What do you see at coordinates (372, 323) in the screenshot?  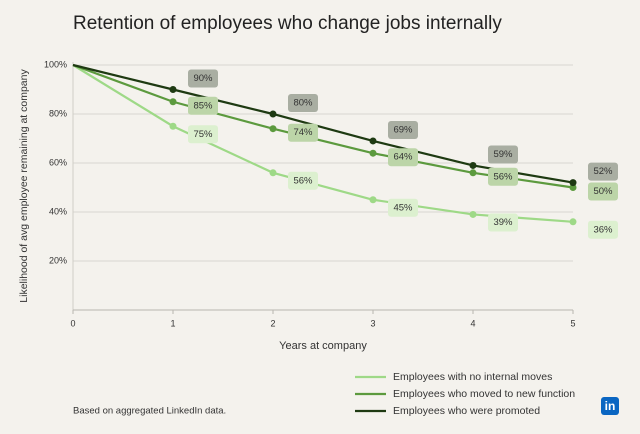 I see `x-tick-label: 3` at bounding box center [372, 323].